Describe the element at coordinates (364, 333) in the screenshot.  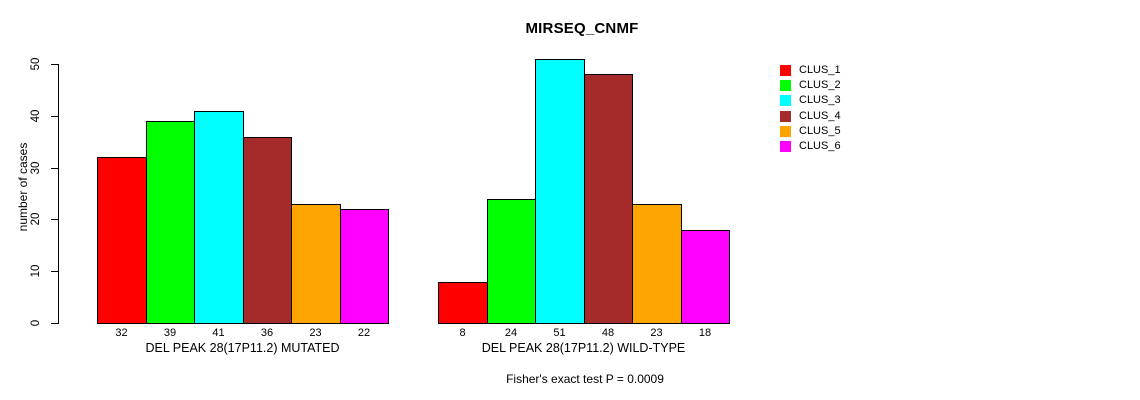
I see `bar-value-label: 22` at that location.